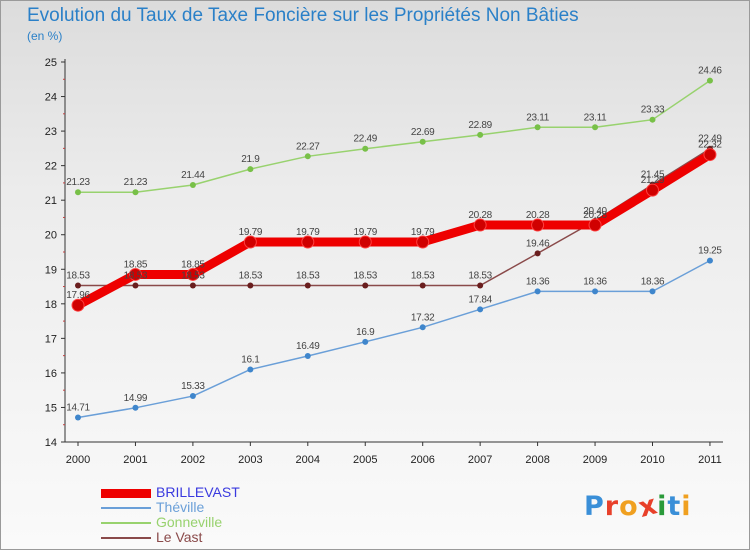  I want to click on data-label: 20.40, so click(595, 211).